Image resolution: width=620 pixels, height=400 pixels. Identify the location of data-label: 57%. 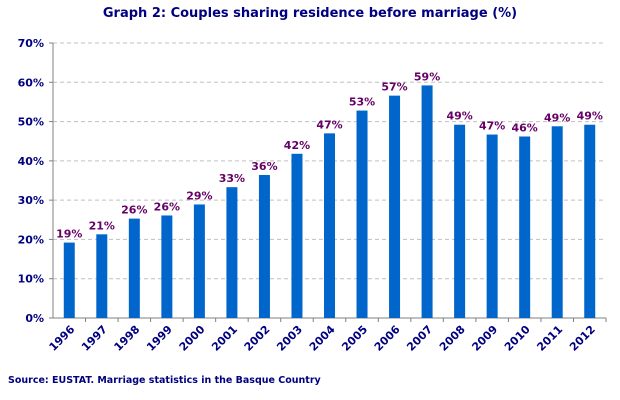
(394, 87).